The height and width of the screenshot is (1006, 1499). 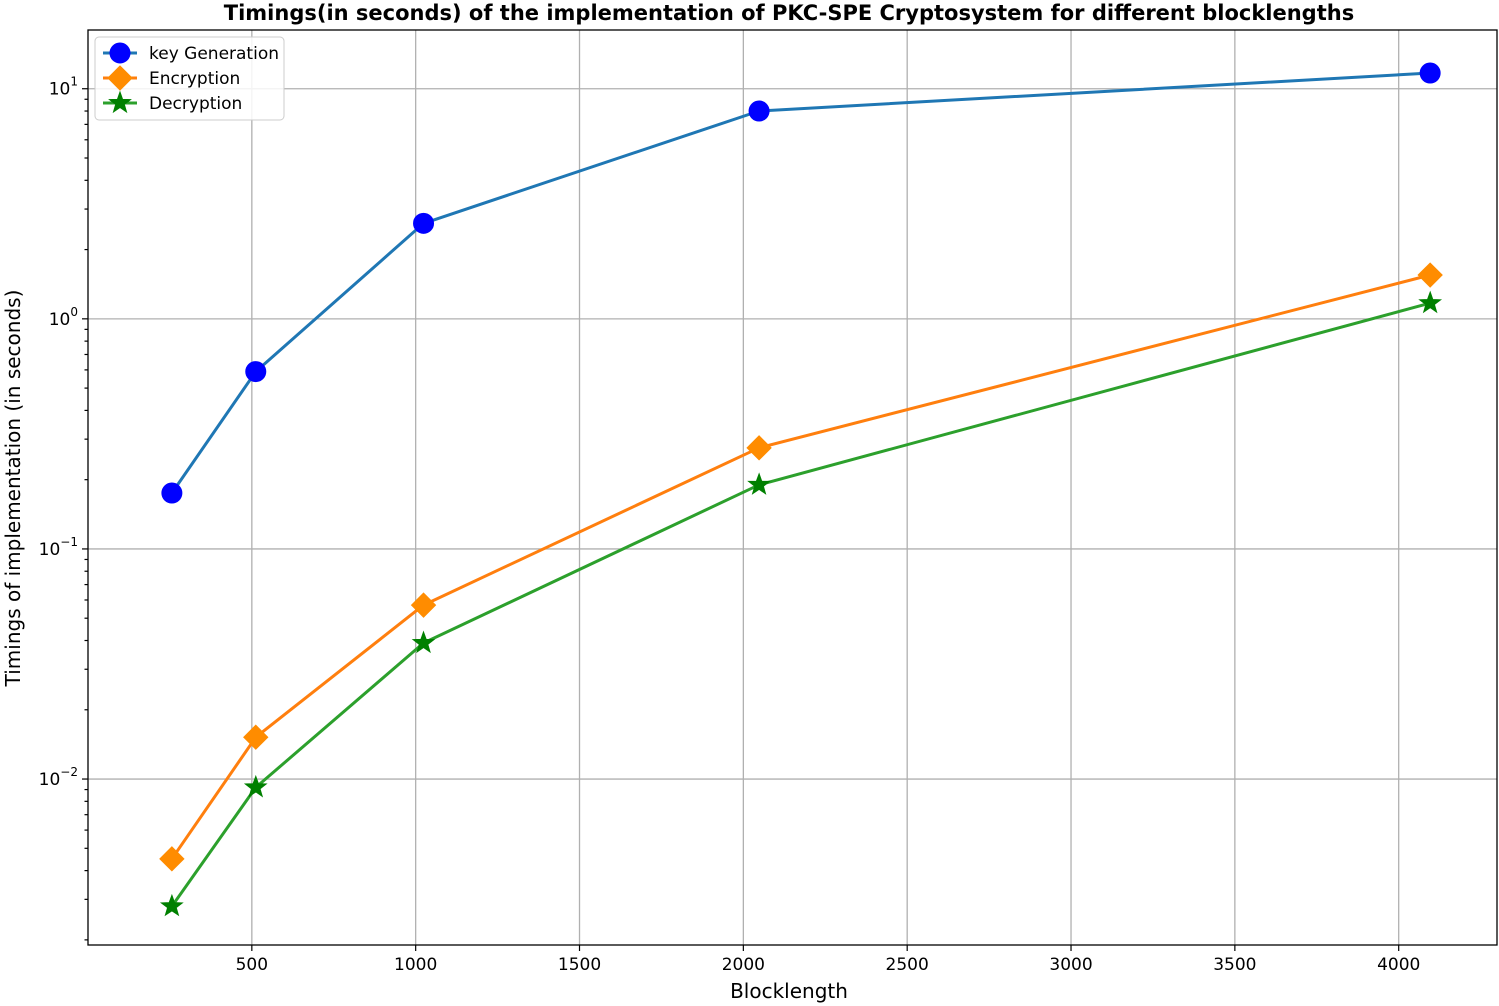 I want to click on y-tick-label: 10⁻², so click(x=58, y=777).